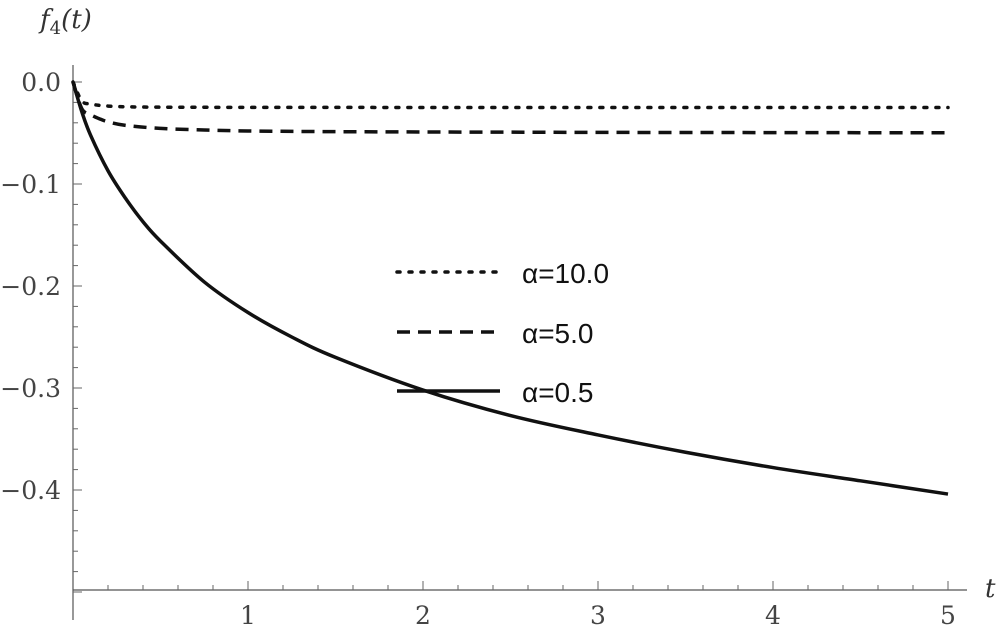 This screenshot has height=635, width=1000. Describe the element at coordinates (598, 615) in the screenshot. I see `x-tick-label: 3` at that location.